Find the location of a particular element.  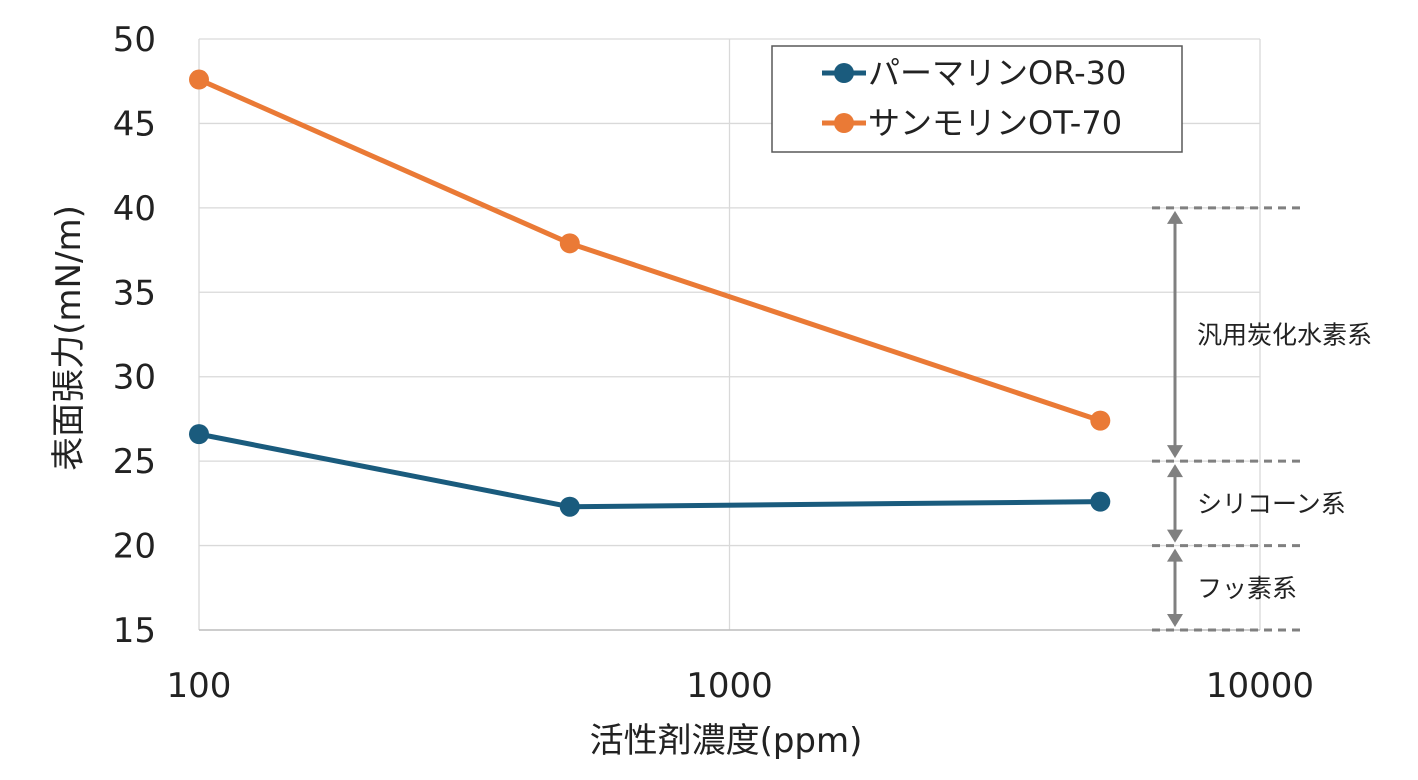

legend-label: パーマリンOR-30 is located at coordinates (997, 73).